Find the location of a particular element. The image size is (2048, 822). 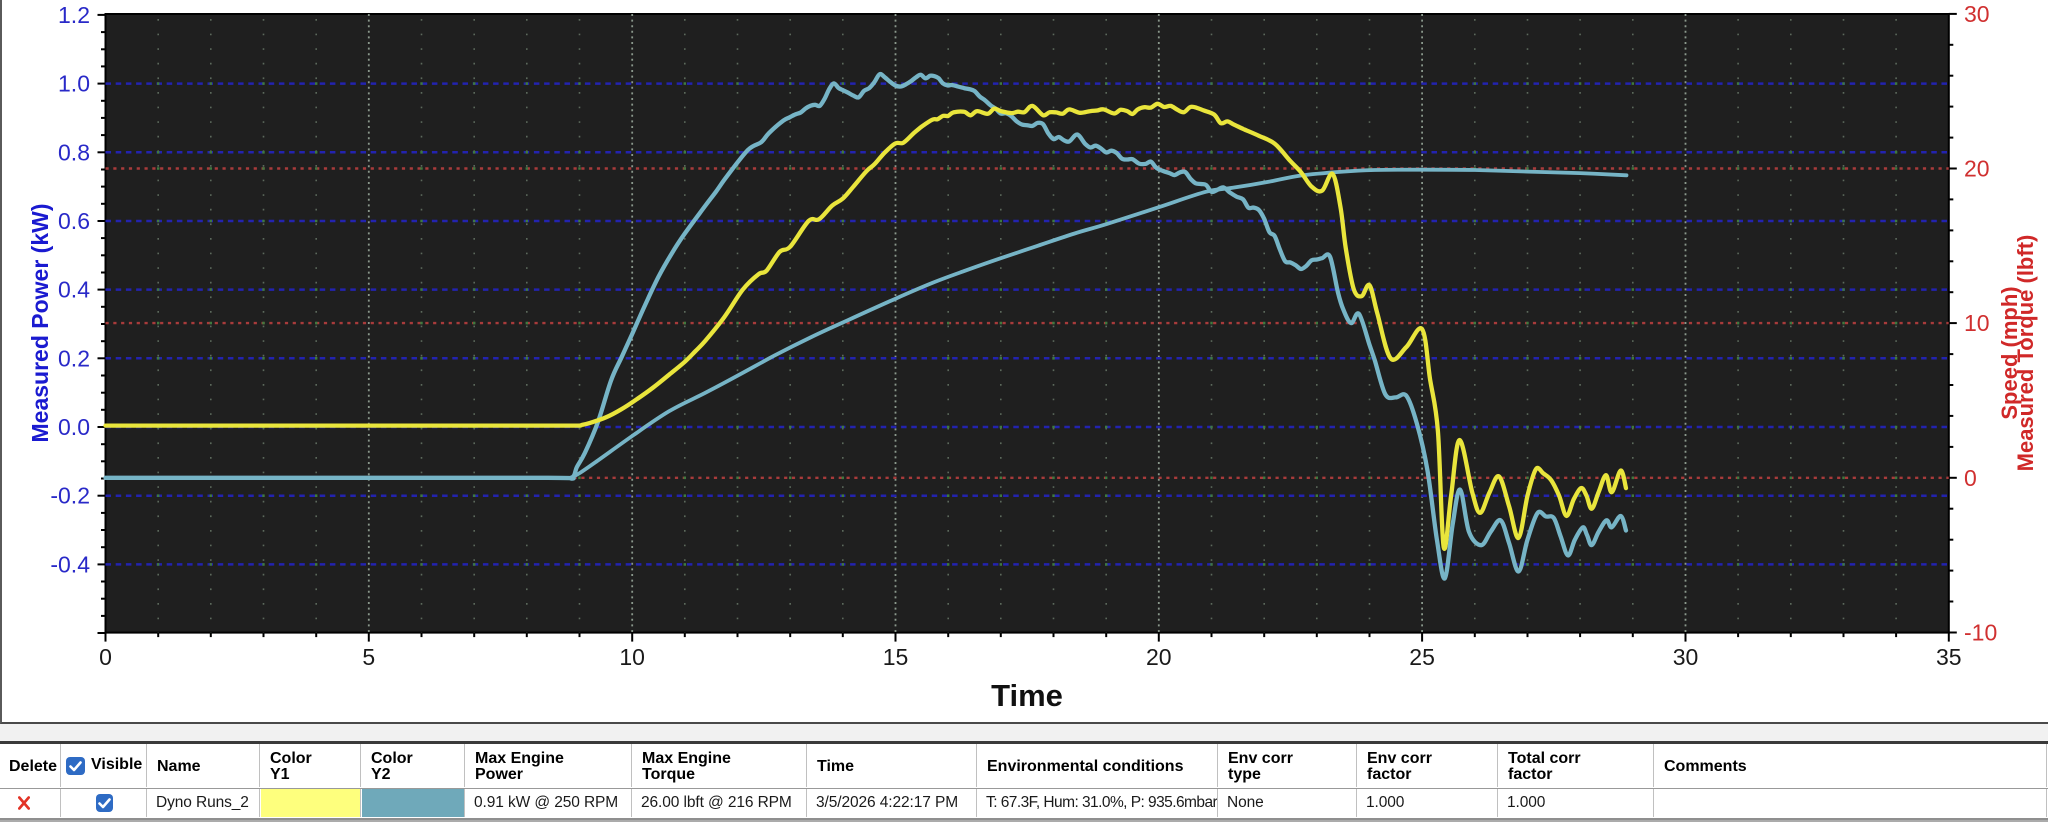

svg-text: 1.2 is located at coordinates (74, 15).